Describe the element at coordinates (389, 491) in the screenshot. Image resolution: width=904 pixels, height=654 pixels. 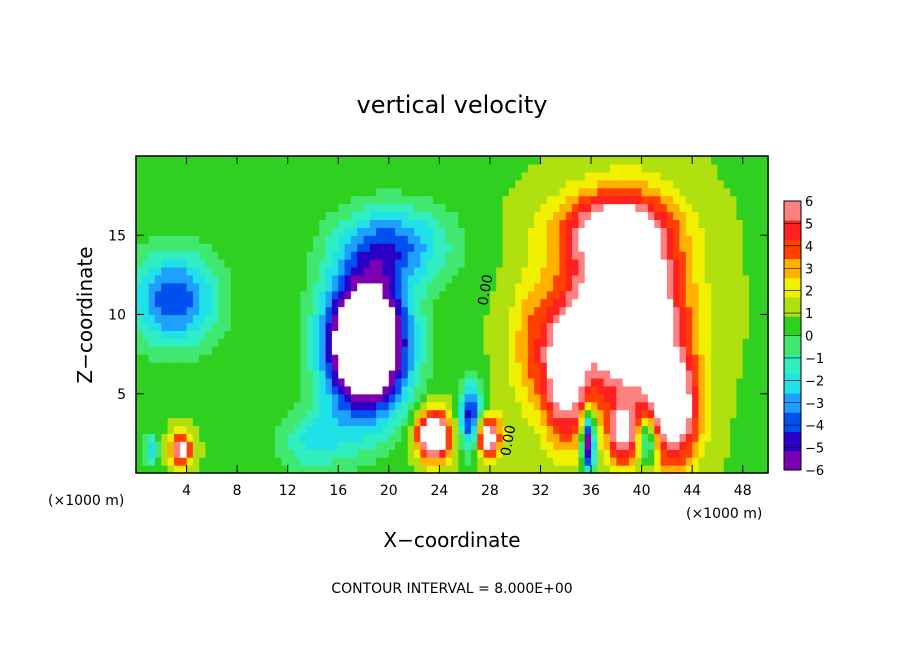
I see `x-tick-label: 20` at that location.